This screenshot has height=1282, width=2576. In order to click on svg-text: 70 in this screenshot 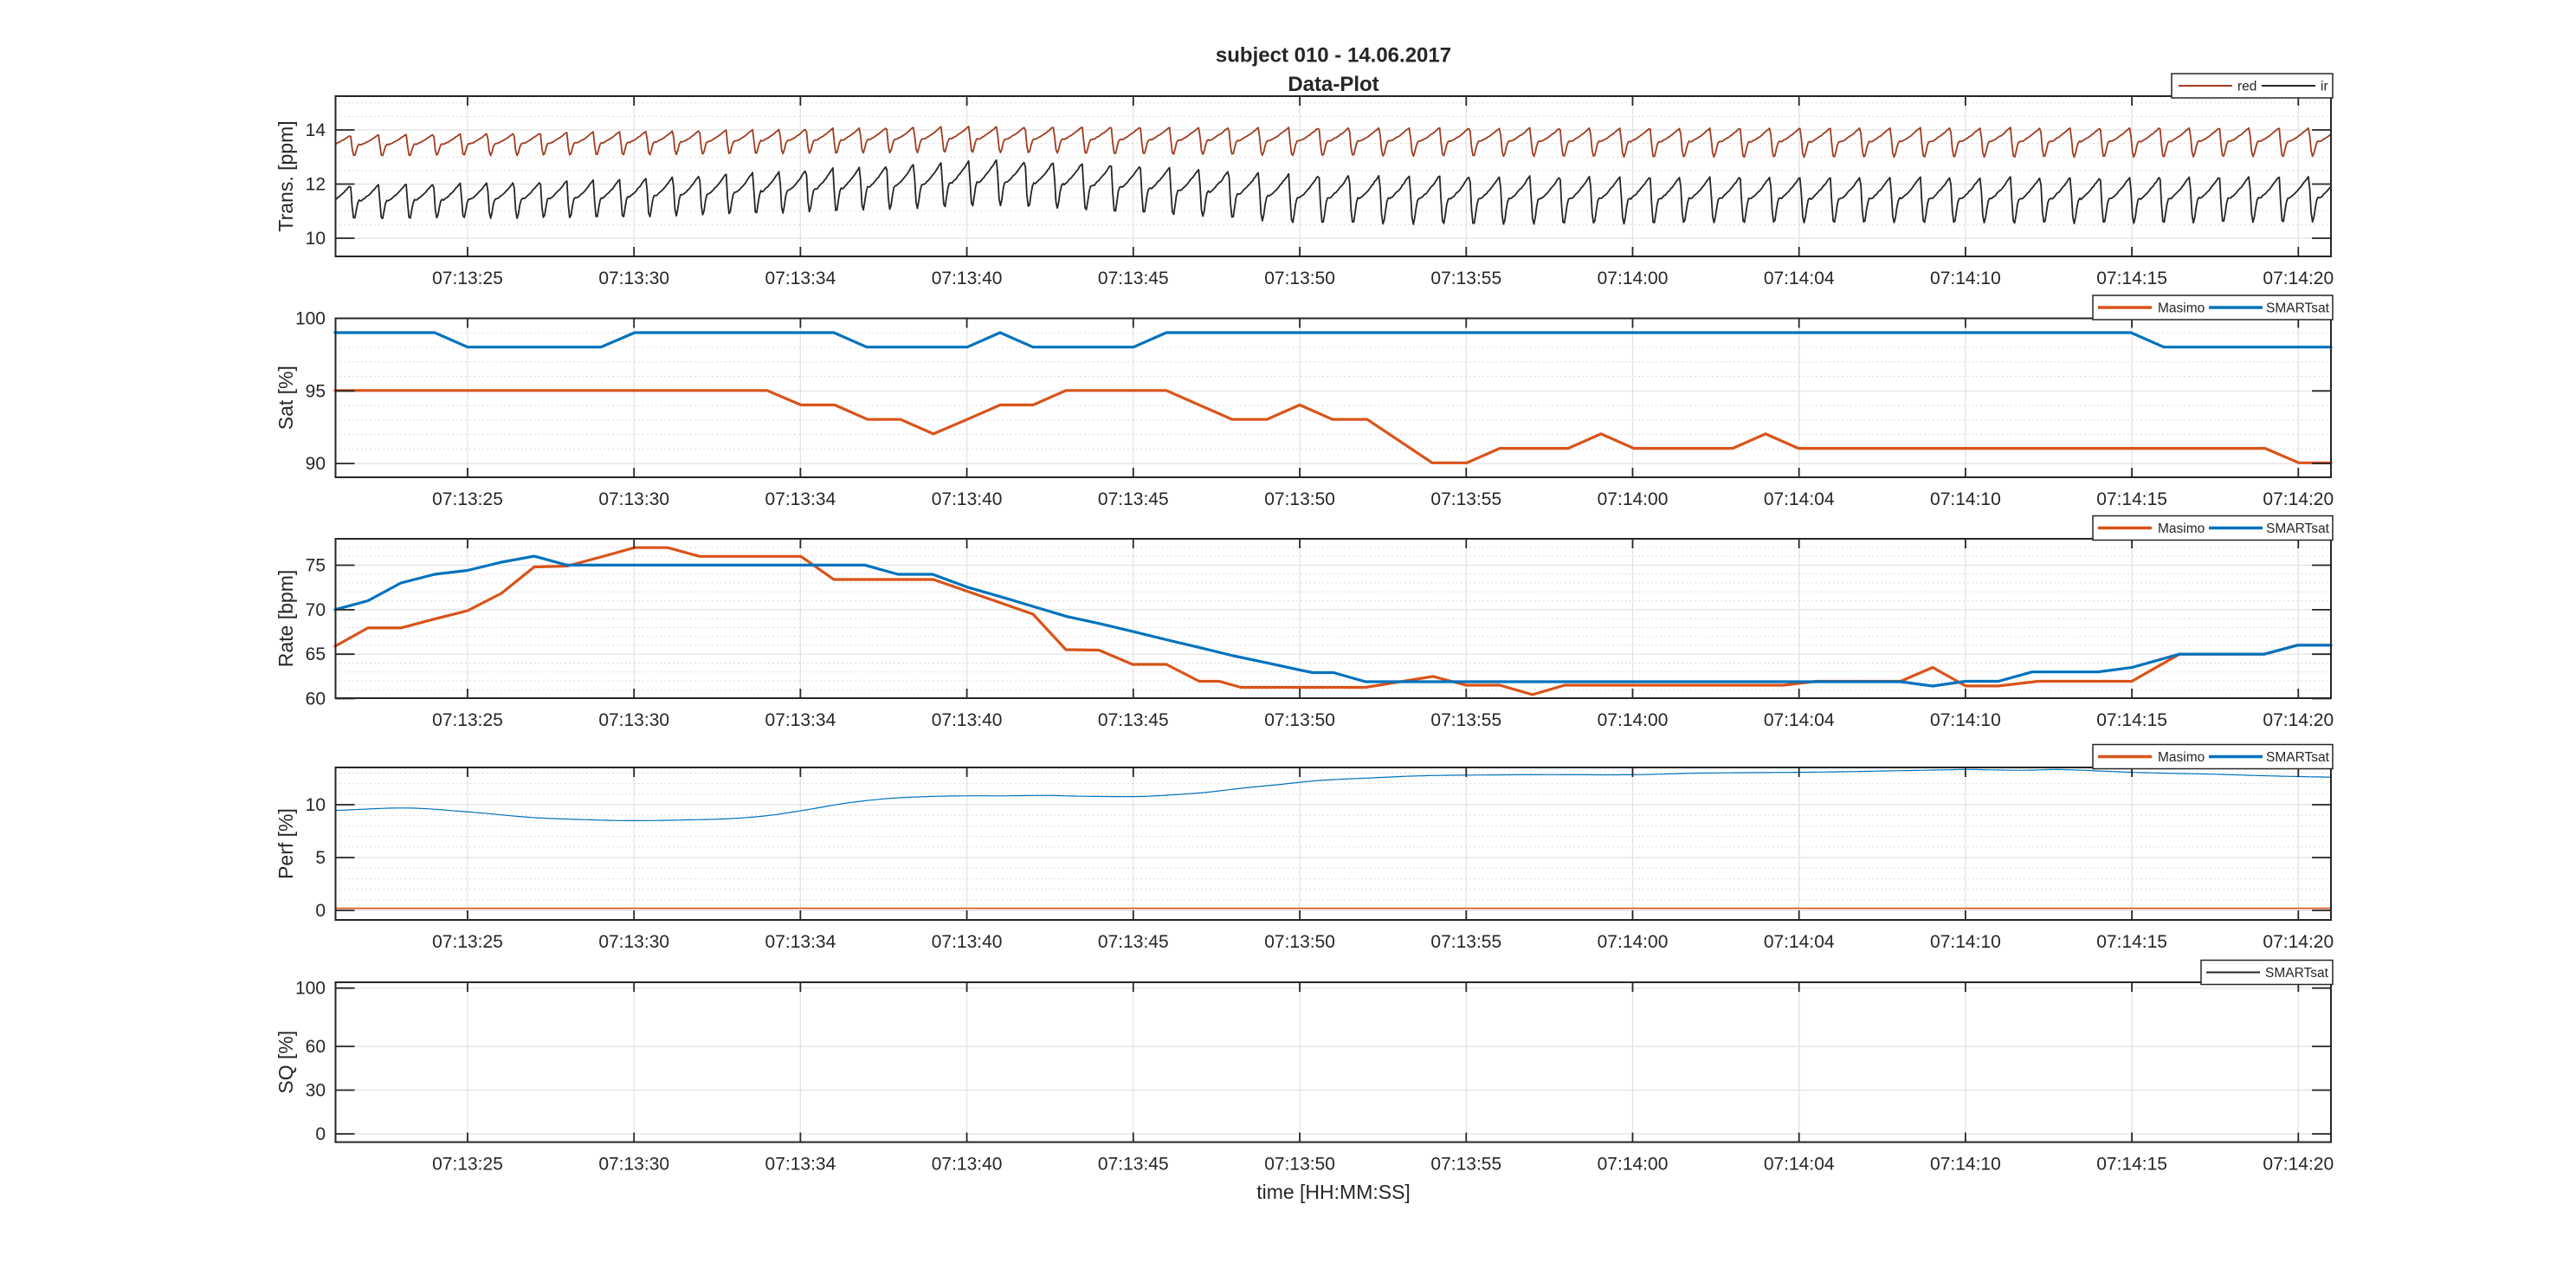, I will do `click(316, 610)`.